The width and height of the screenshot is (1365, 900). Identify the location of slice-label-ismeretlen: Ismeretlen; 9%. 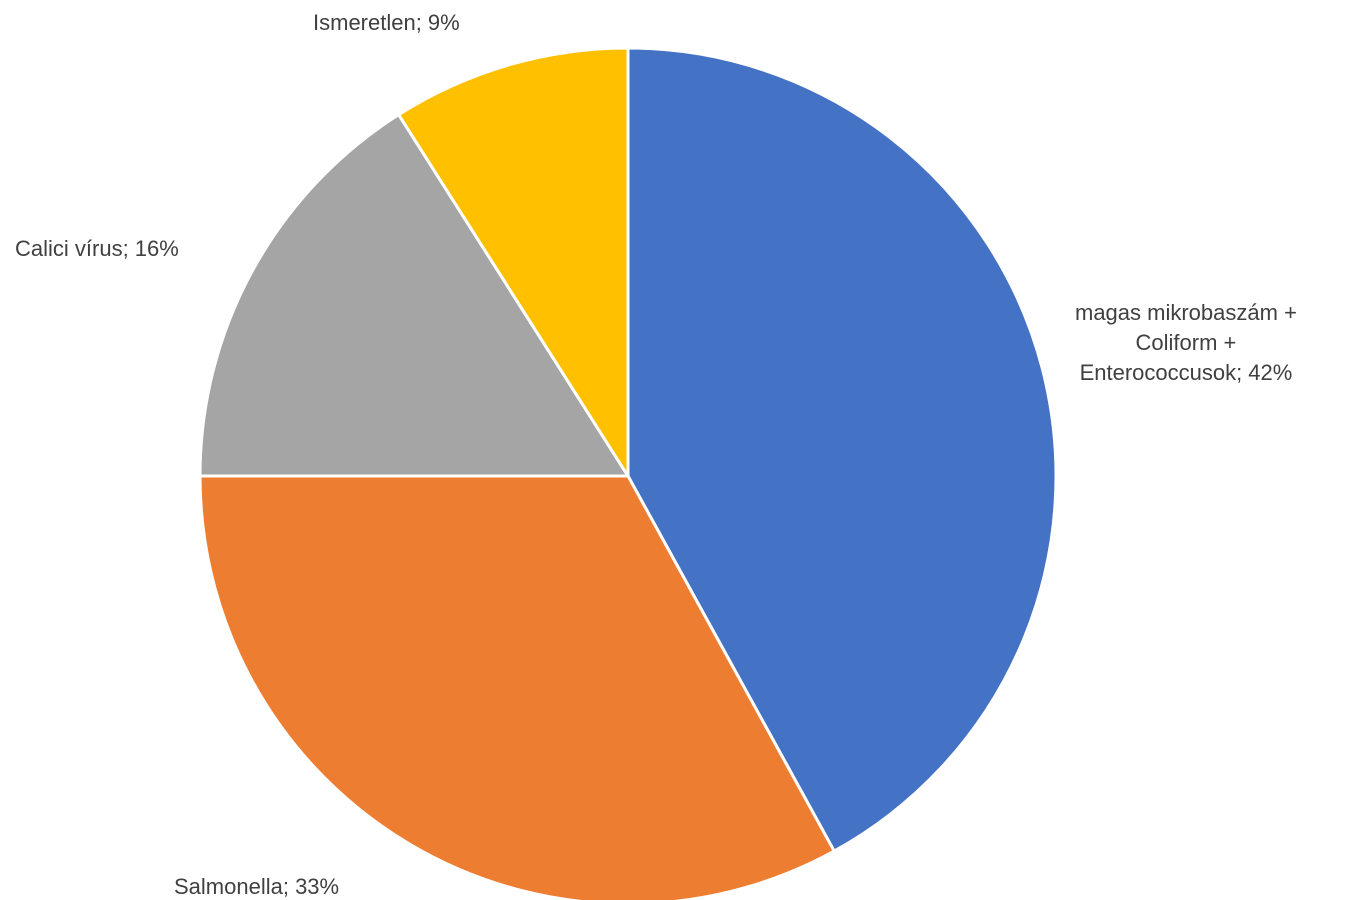
(386, 23).